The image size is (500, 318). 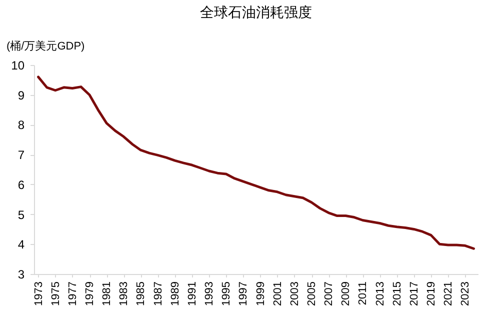 I want to click on x-tick-label: 2009, so click(x=346, y=294).